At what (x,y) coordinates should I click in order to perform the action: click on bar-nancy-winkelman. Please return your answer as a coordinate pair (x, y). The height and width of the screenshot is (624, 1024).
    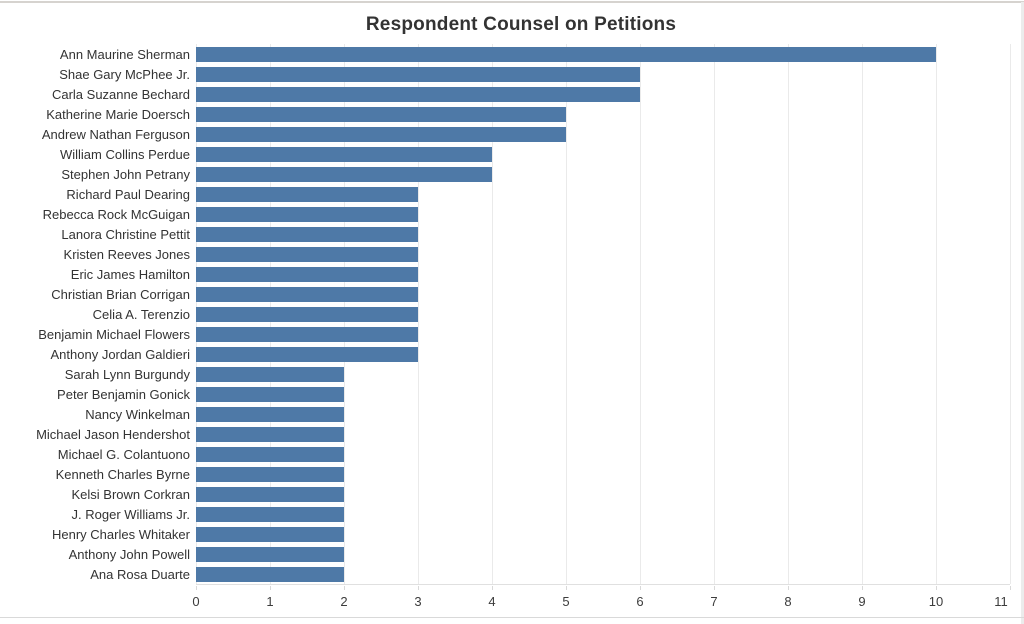
    Looking at the image, I should click on (270, 414).